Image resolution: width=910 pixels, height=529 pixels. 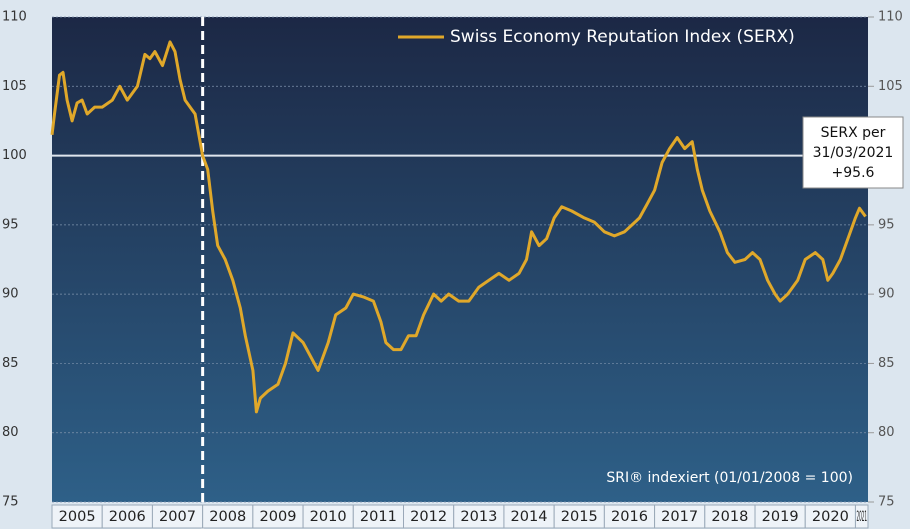 I want to click on y2-tick-label: 105, so click(x=890, y=86).